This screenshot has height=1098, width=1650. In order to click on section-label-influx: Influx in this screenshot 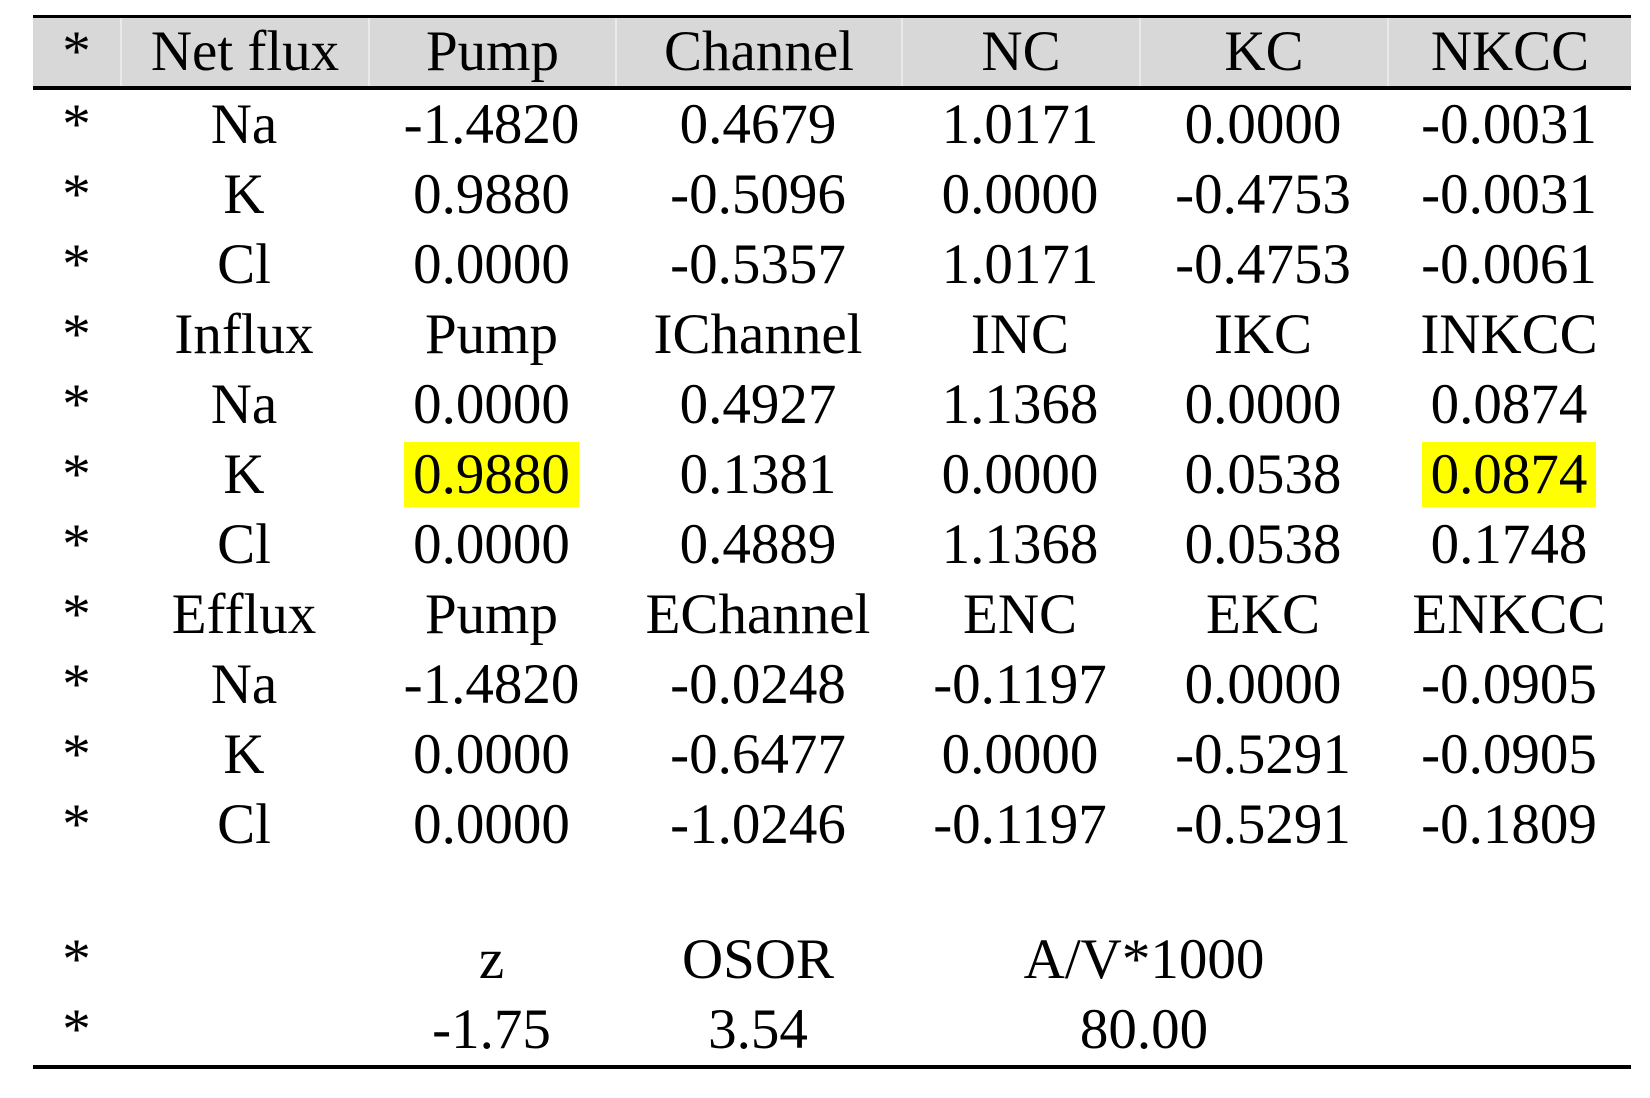, I will do `click(244, 334)`.